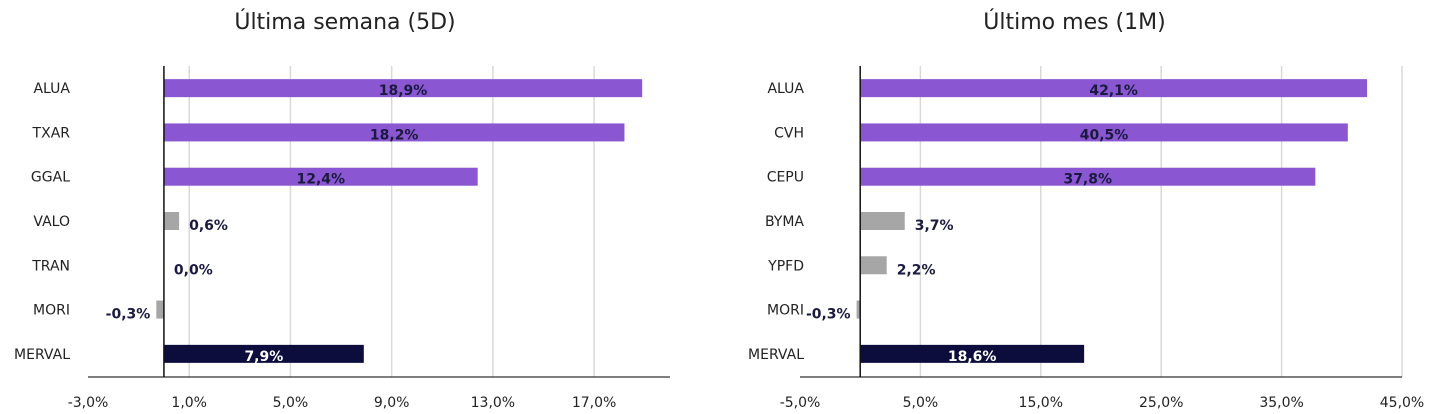  Describe the element at coordinates (916, 270) in the screenshot. I see `data-label: 2,2%` at that location.